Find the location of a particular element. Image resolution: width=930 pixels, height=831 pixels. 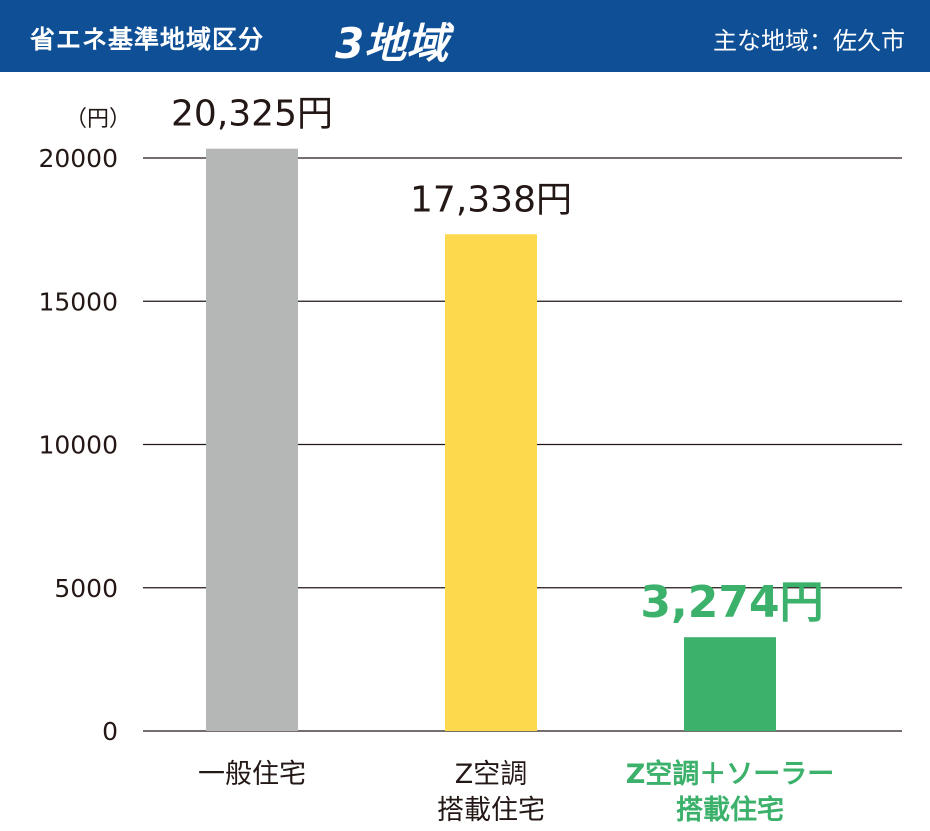

category-label: Z空調 is located at coordinates (491, 774).